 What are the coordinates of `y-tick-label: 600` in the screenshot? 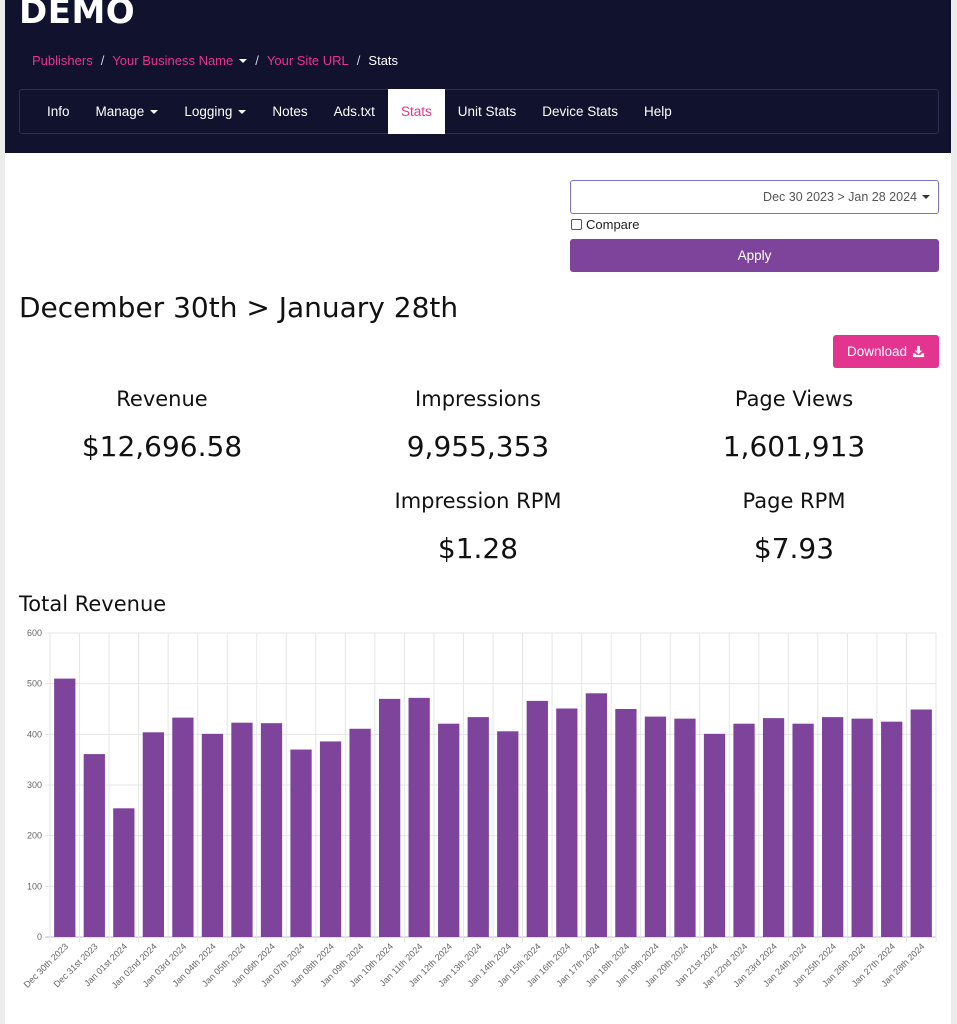 It's located at (34, 633).